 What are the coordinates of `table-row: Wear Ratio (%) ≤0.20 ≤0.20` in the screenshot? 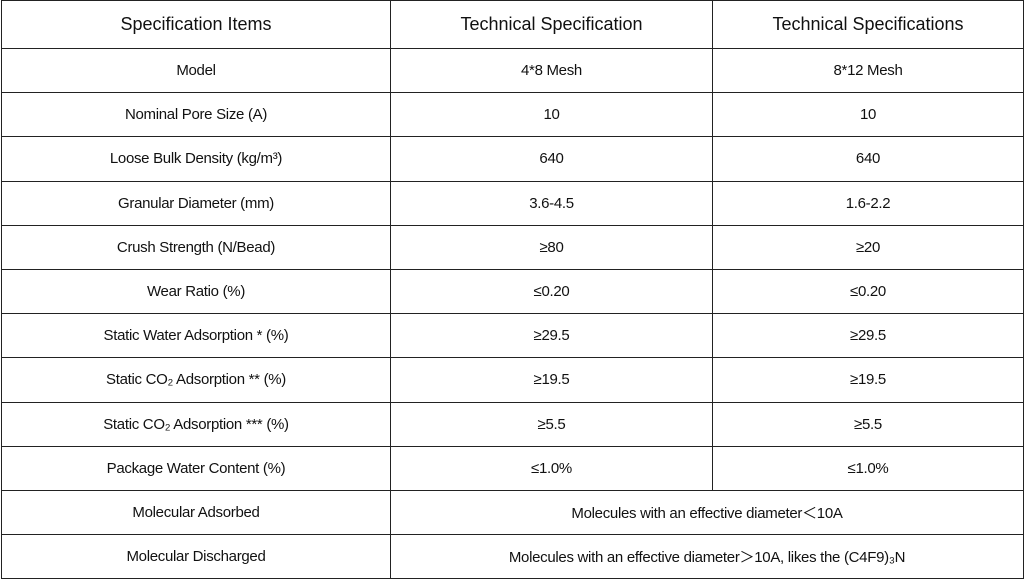 It's located at (512, 291).